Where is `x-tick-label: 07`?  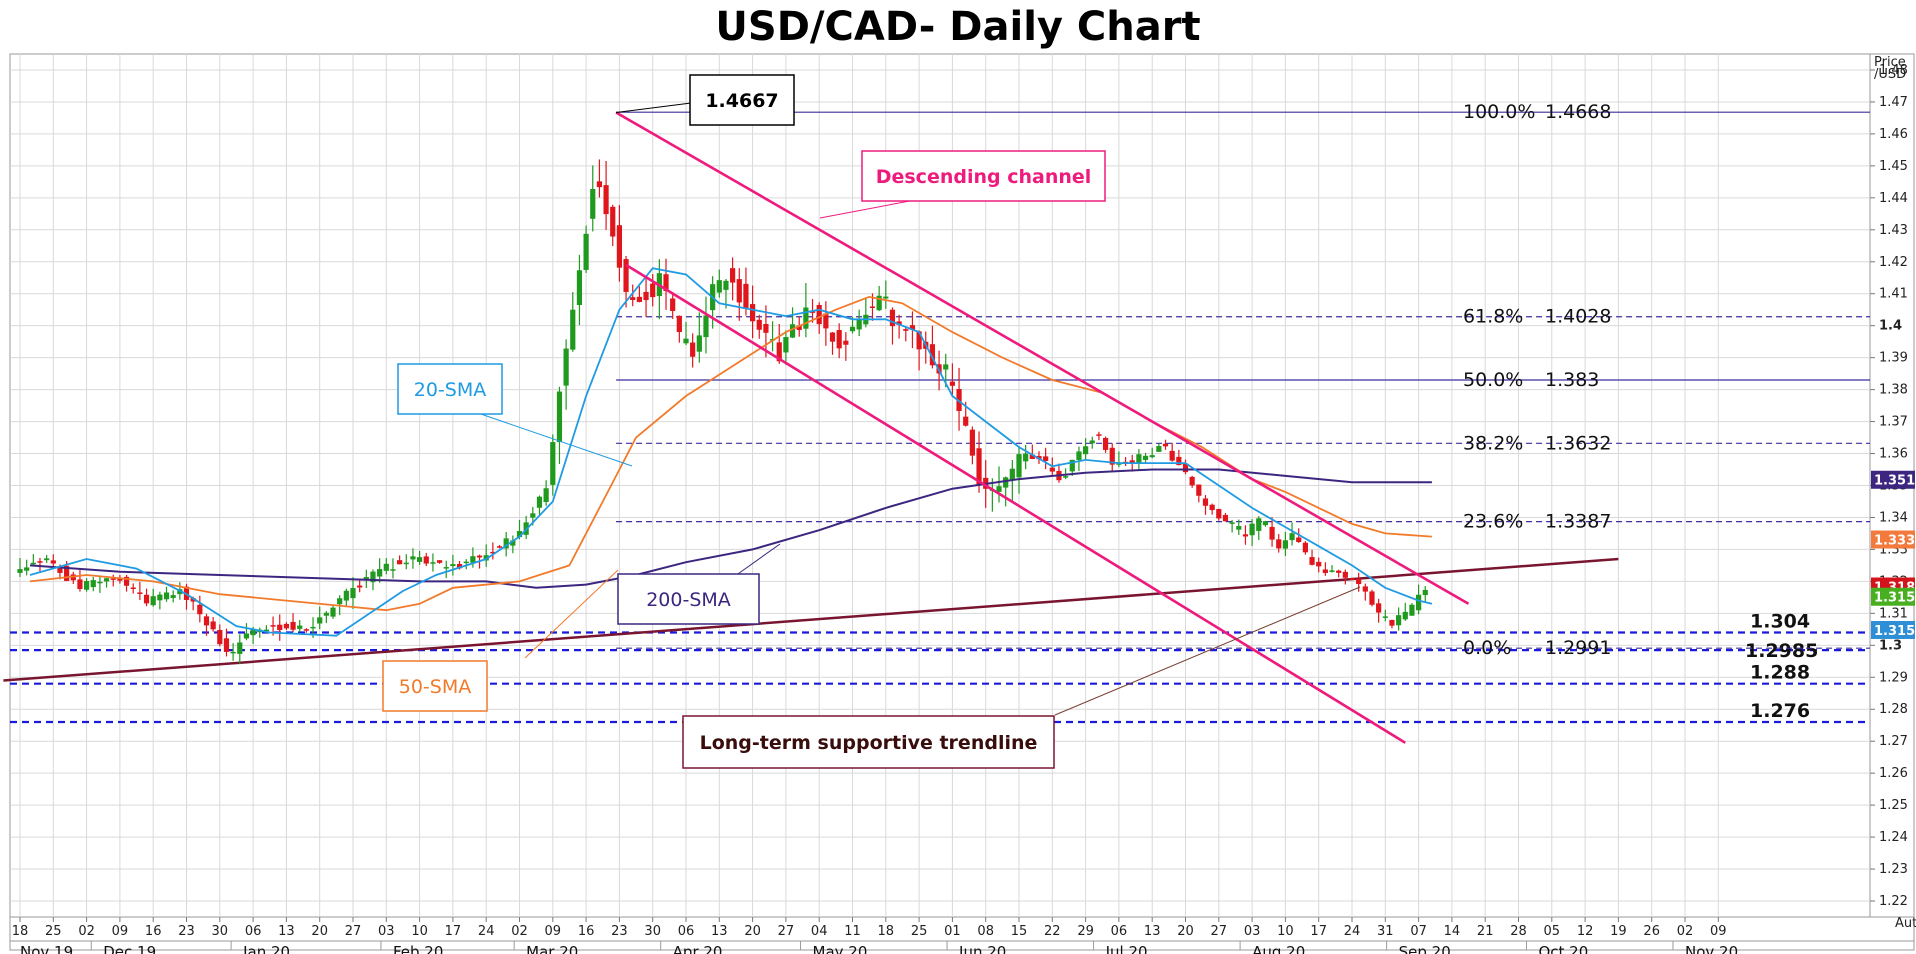 x-tick-label: 07 is located at coordinates (1418, 931).